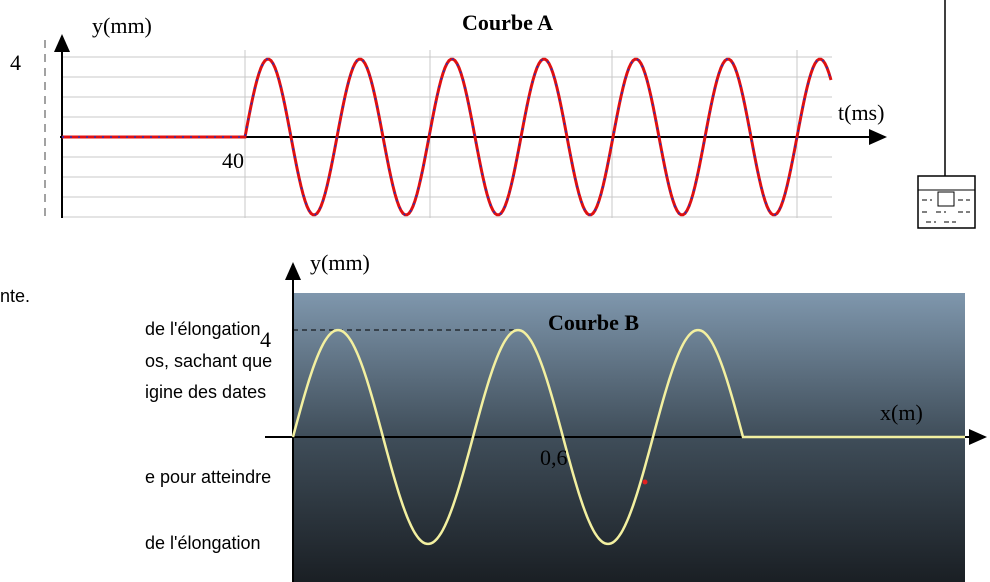 Image resolution: width=990 pixels, height=582 pixels. Describe the element at coordinates (265, 339) in the screenshot. I see `y-mark-b: 4` at that location.